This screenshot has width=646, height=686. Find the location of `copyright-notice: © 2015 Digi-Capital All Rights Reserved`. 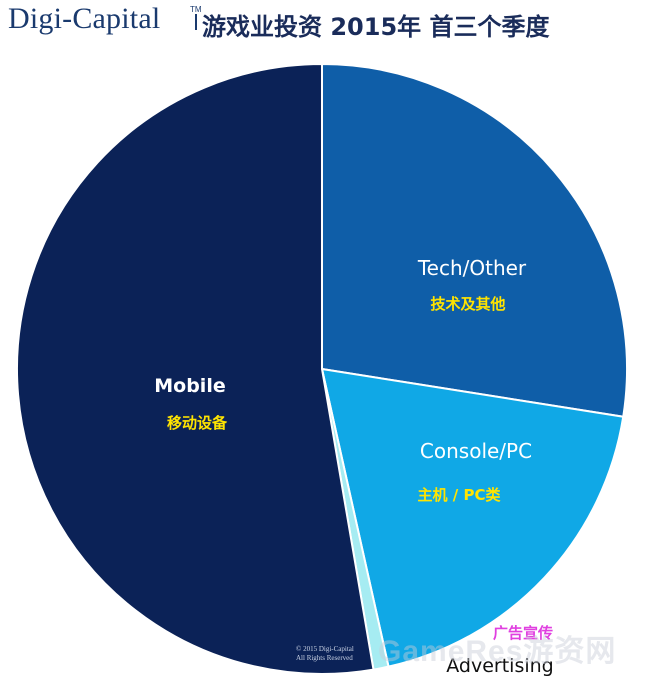

copyright-notice: © 2015 Digi-Capital All Rights Reserved is located at coordinates (356, 654).